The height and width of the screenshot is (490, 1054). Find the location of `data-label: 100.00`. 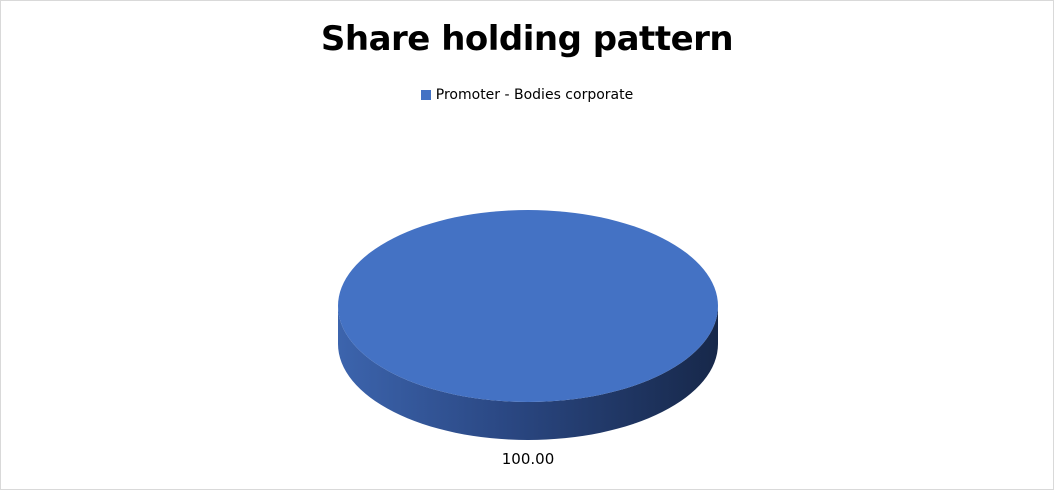

data-label: 100.00 is located at coordinates (528, 459).